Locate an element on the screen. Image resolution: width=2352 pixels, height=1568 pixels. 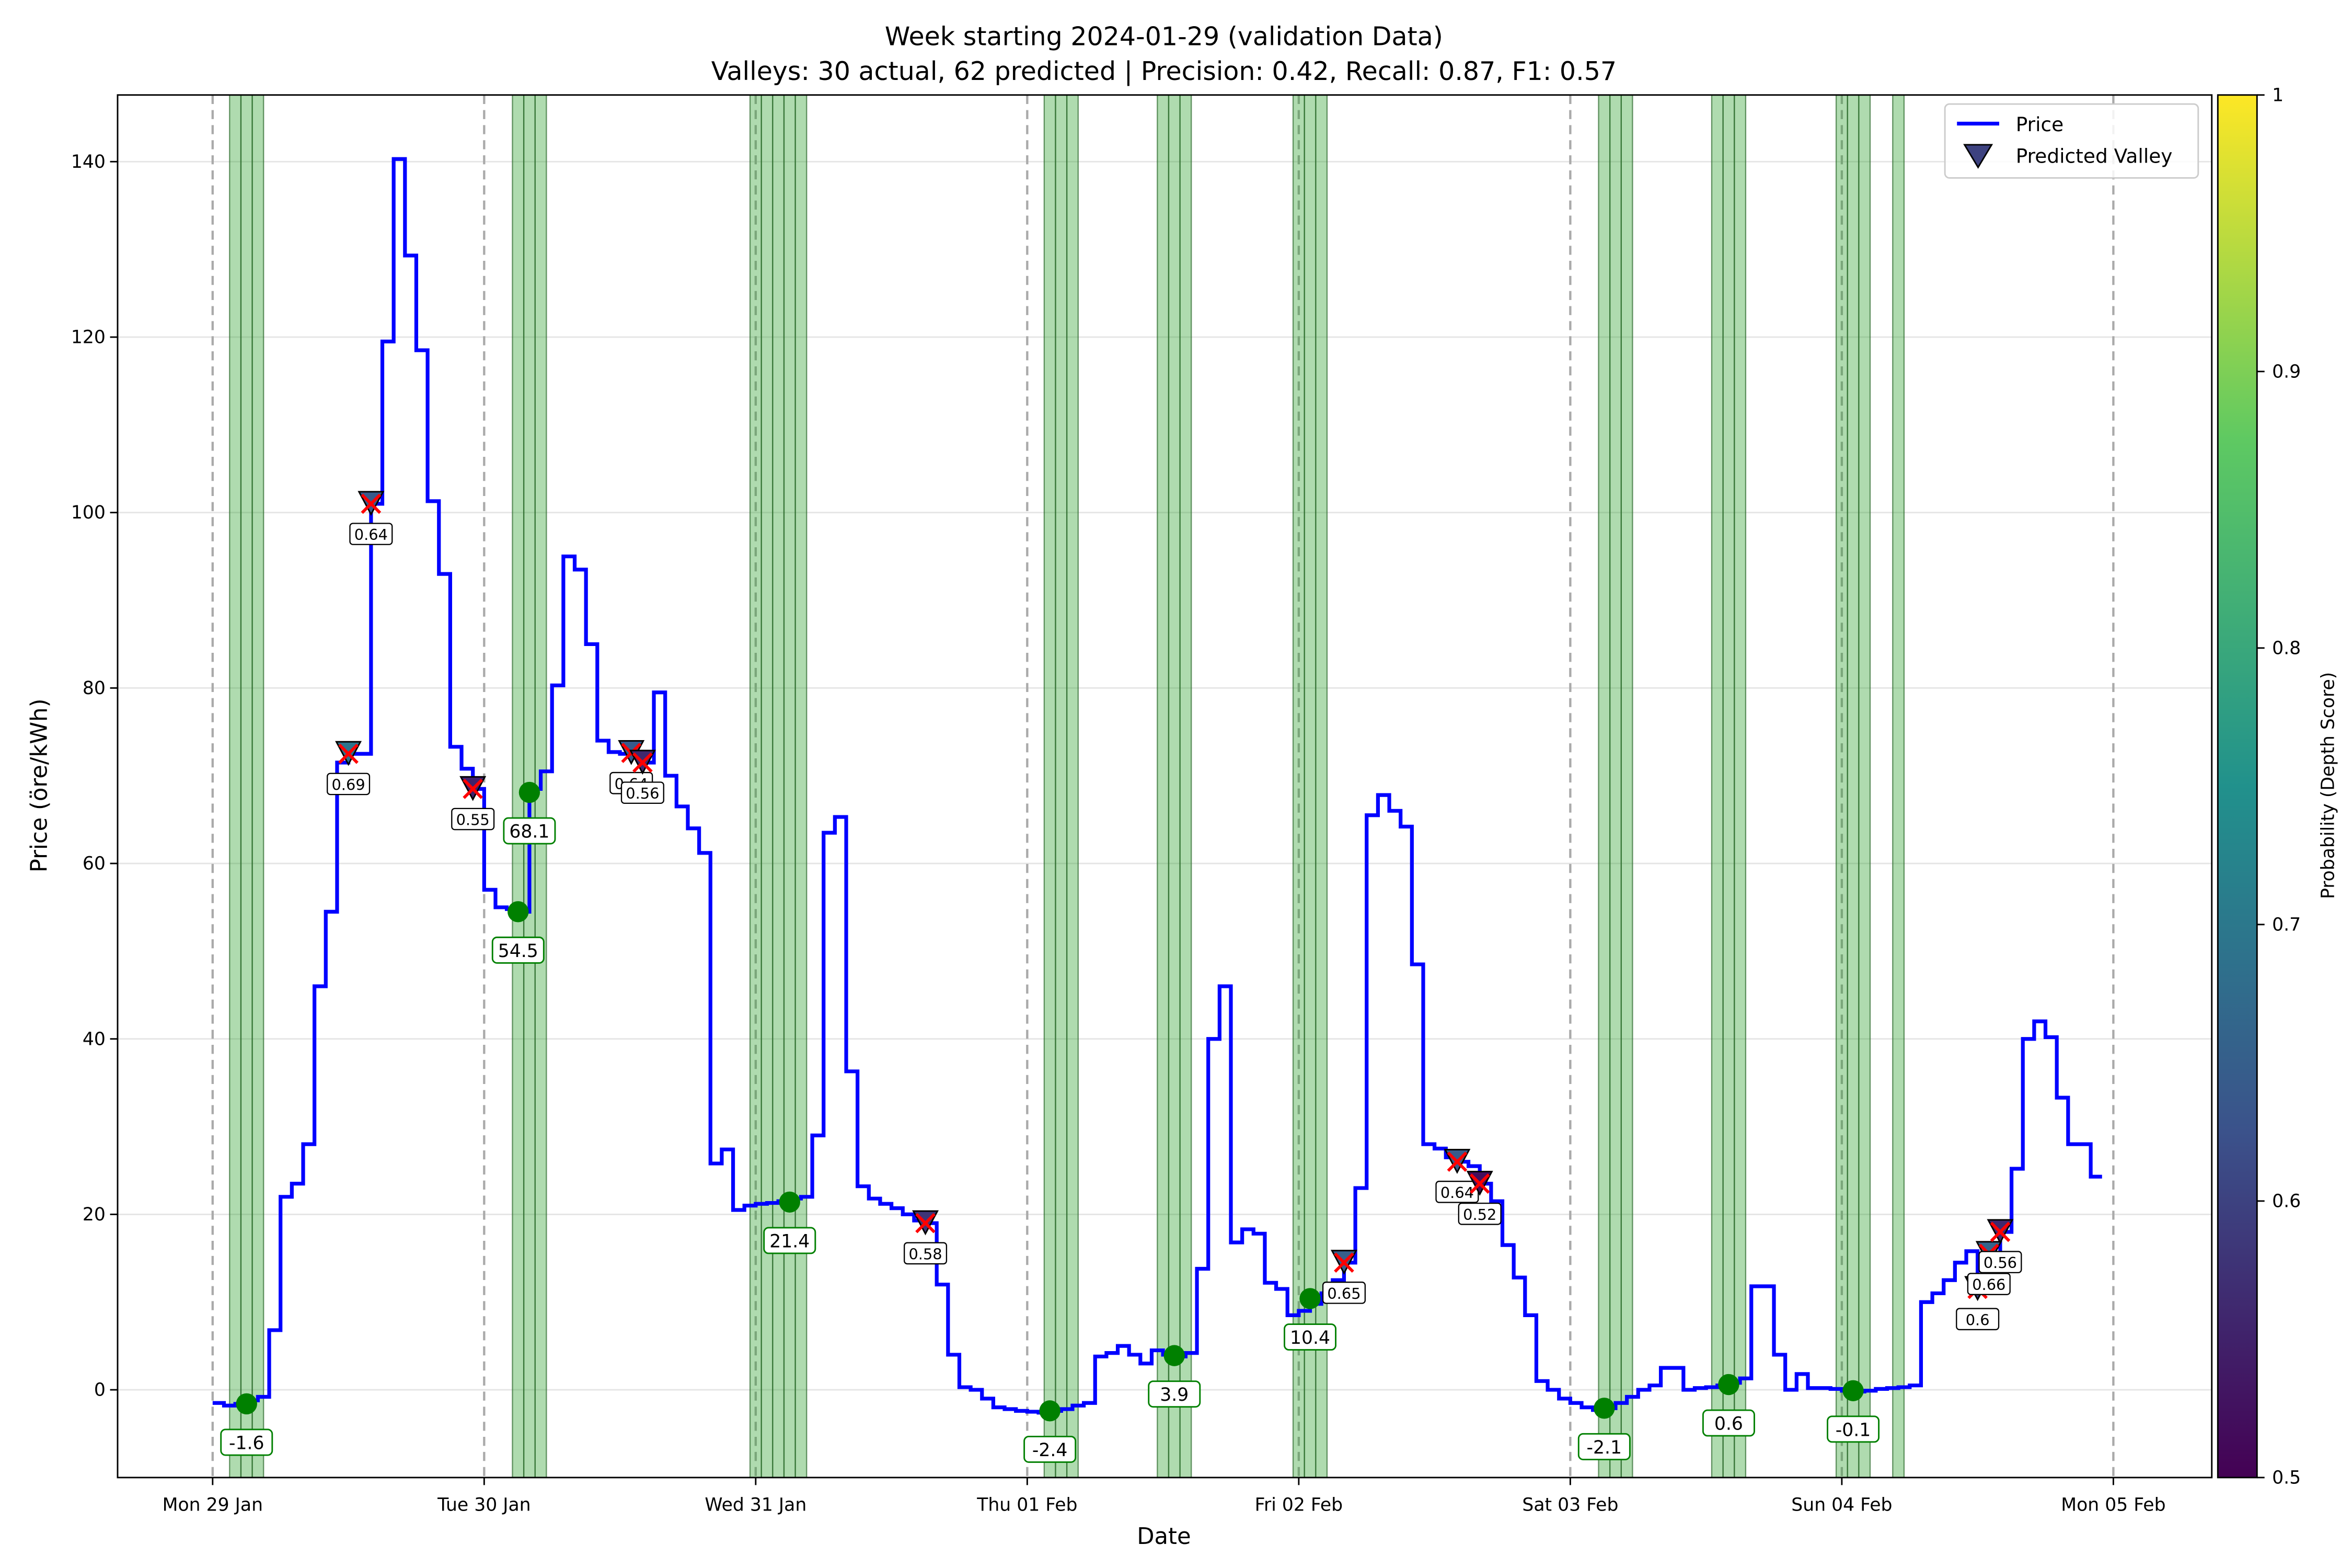
probability-label: 0.55 is located at coordinates (473, 820).